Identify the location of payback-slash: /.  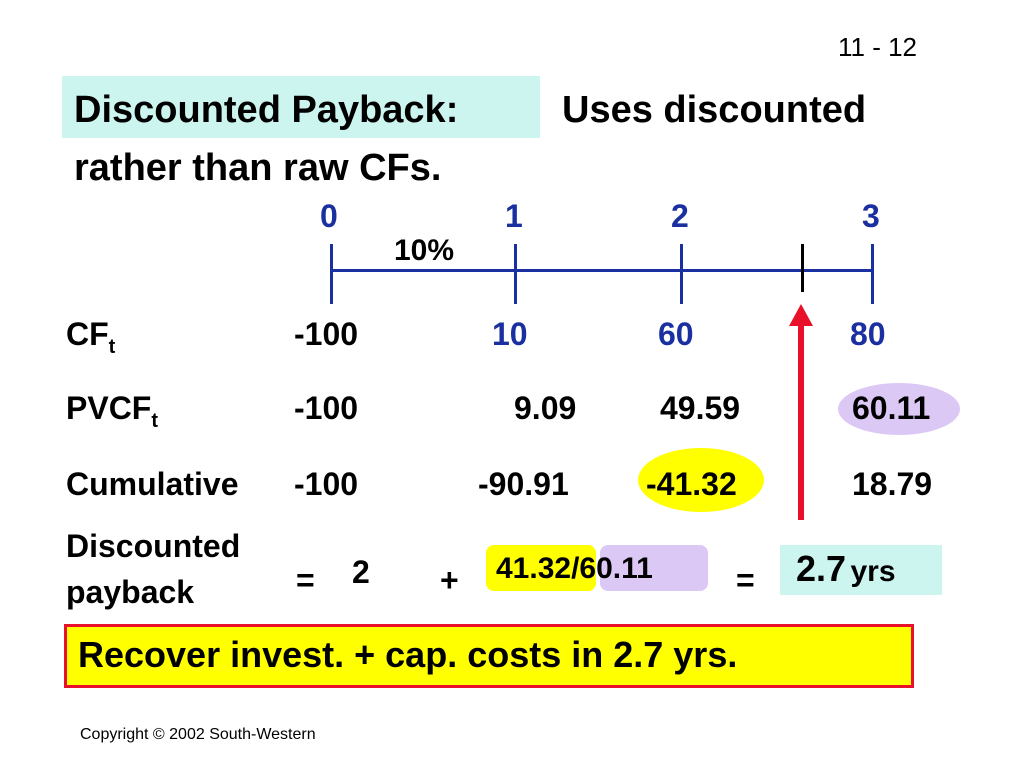
(575, 568).